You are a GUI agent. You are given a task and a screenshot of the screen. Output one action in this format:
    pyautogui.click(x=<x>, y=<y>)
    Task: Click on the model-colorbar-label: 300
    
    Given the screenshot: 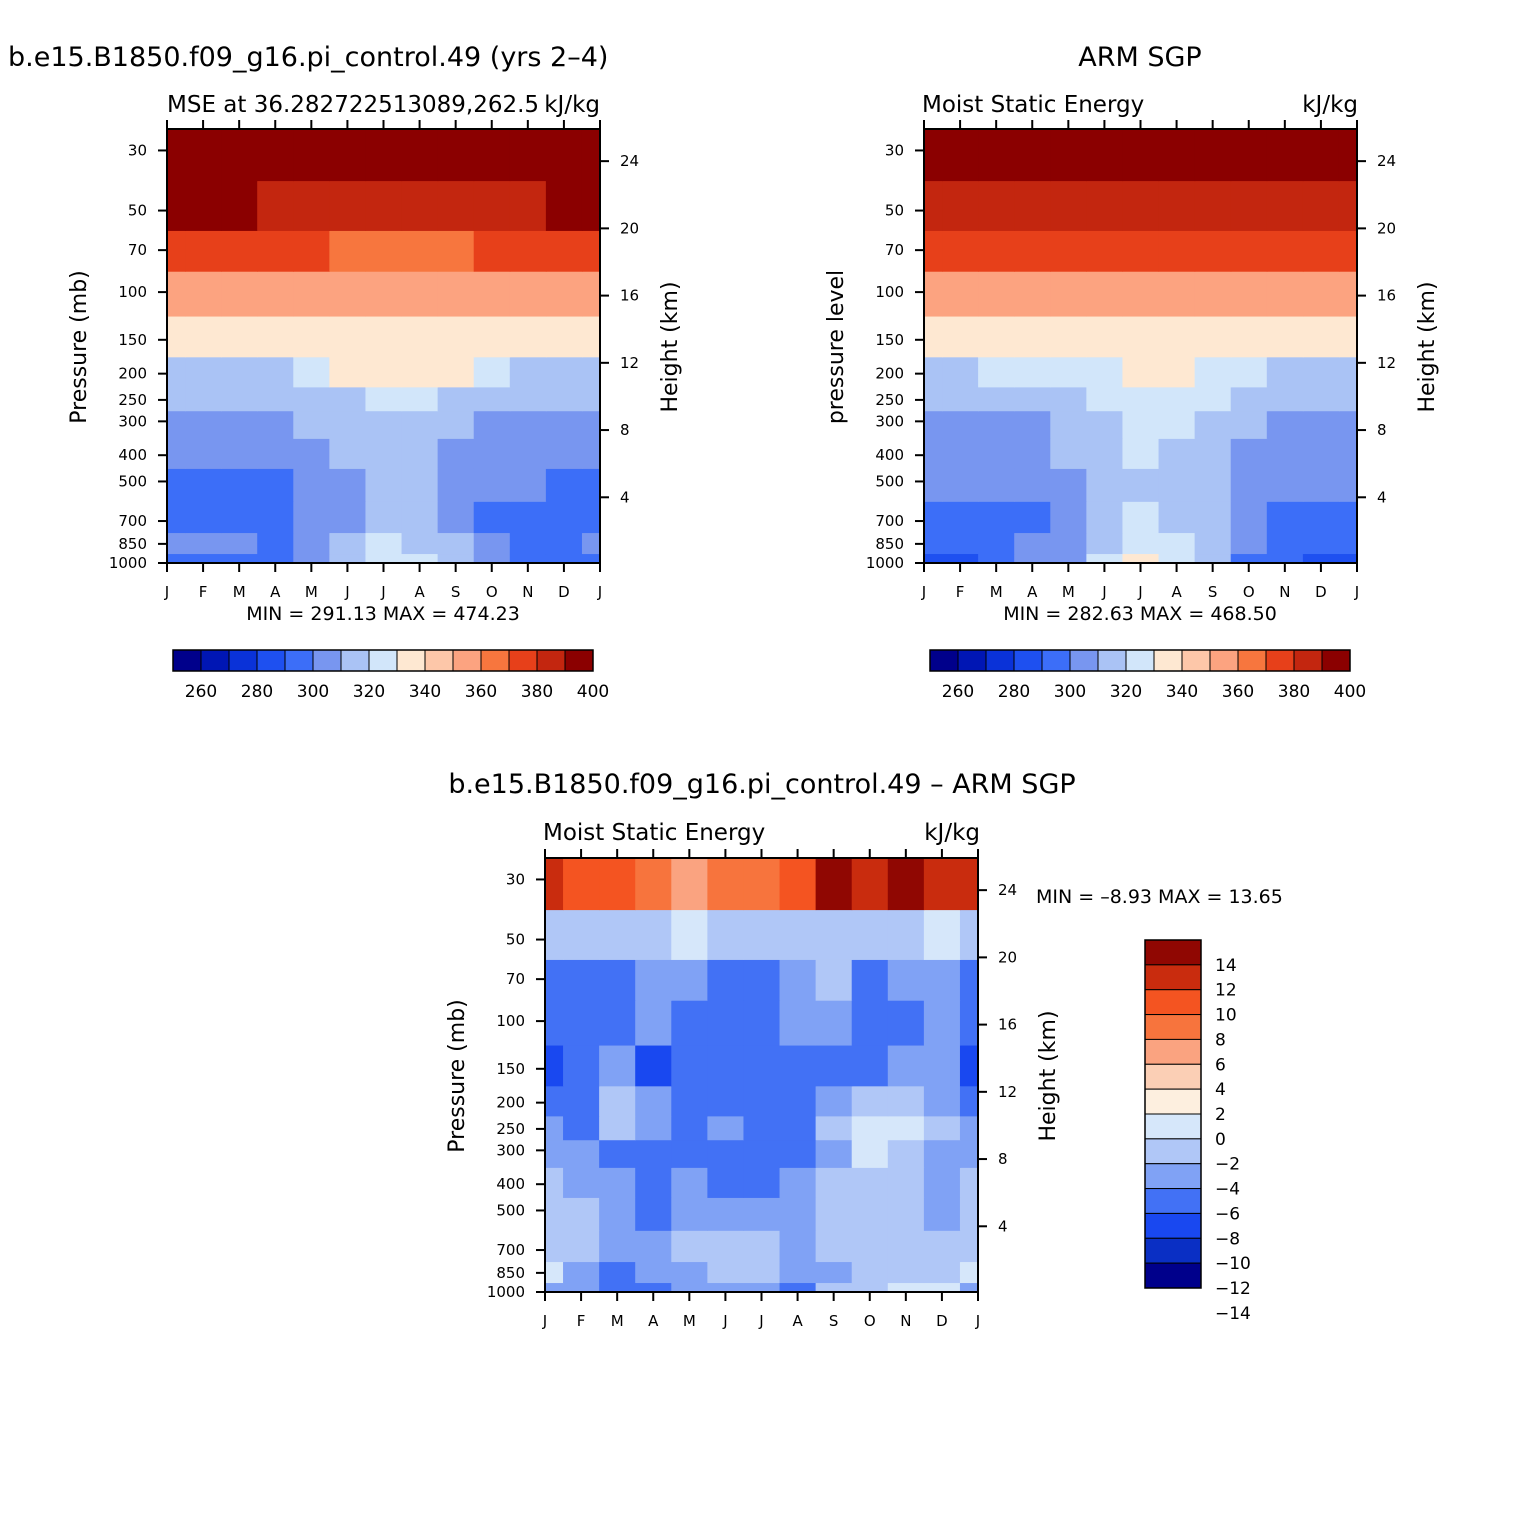 What is the action you would take?
    pyautogui.click(x=313, y=692)
    